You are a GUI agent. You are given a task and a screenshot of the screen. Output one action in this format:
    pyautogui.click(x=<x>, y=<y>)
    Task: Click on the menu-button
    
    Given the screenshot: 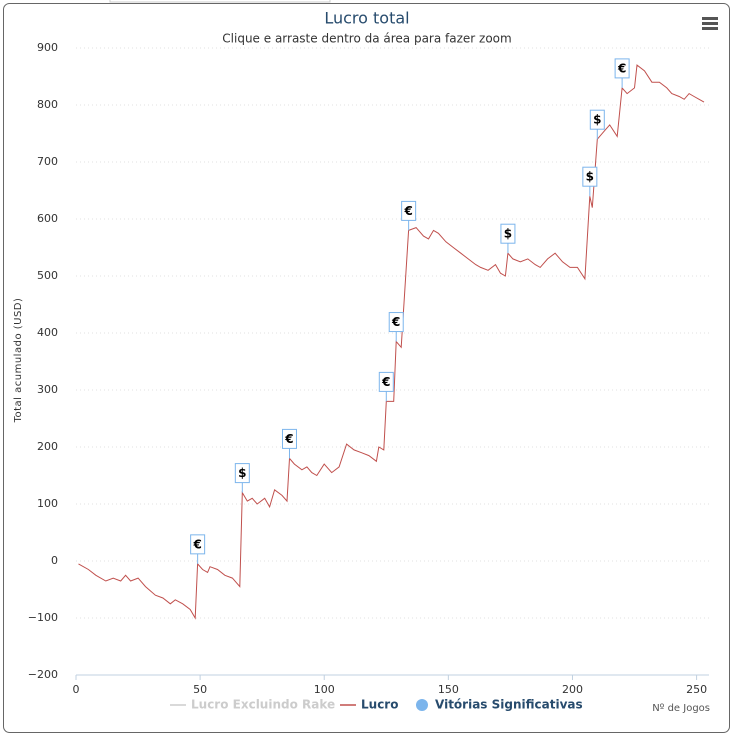 What is the action you would take?
    pyautogui.click(x=710, y=23)
    